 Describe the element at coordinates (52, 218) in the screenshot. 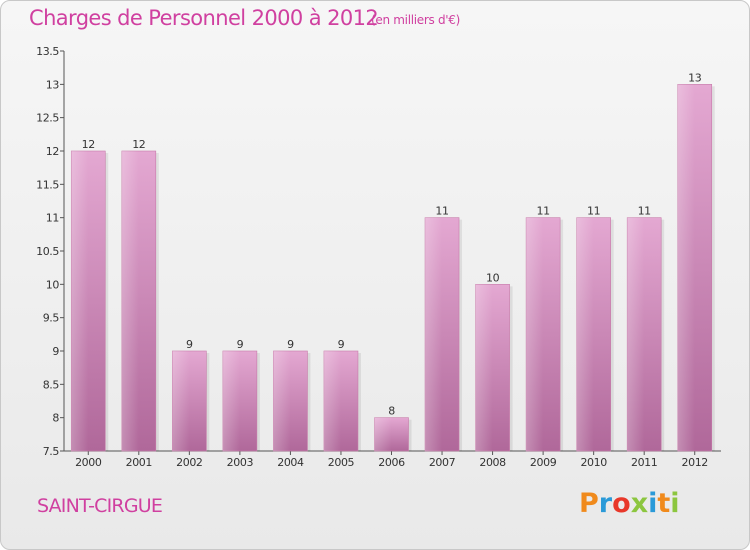

I see `y-tick-label: 11` at that location.